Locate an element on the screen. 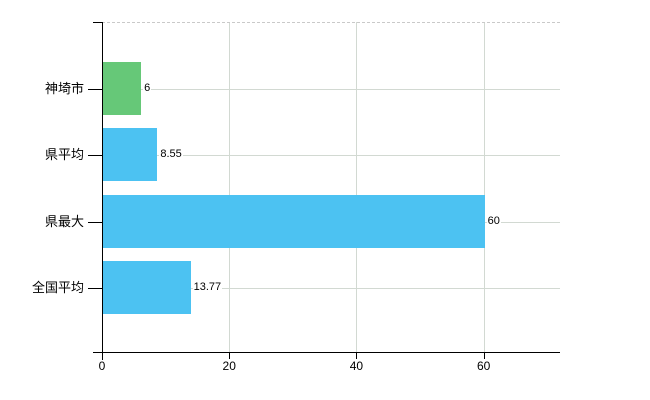 The image size is (650, 400). bar-value-label: 8.55 is located at coordinates (171, 154).